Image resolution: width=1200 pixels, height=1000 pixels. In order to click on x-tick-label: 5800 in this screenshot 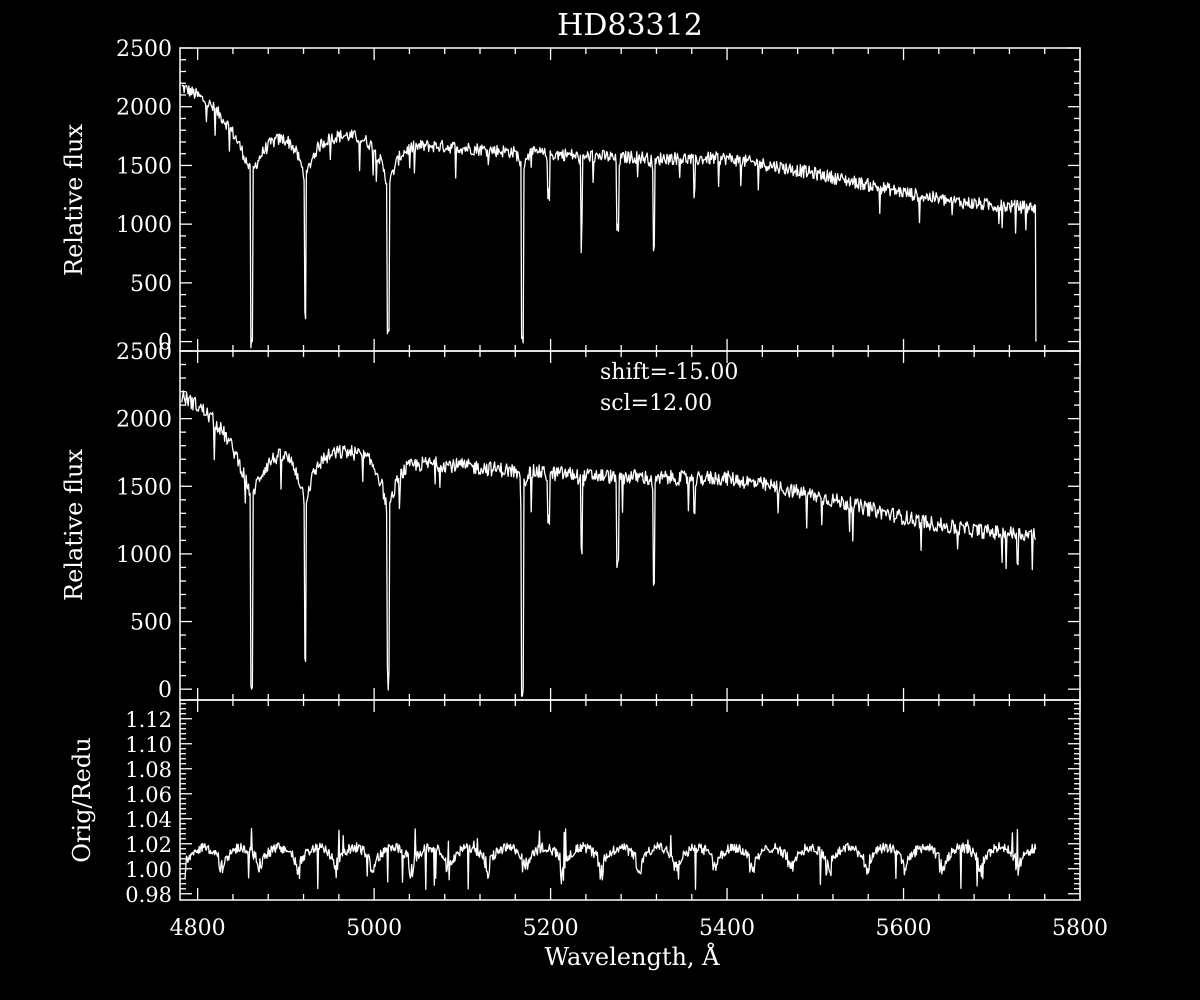, I will do `click(1080, 928)`.